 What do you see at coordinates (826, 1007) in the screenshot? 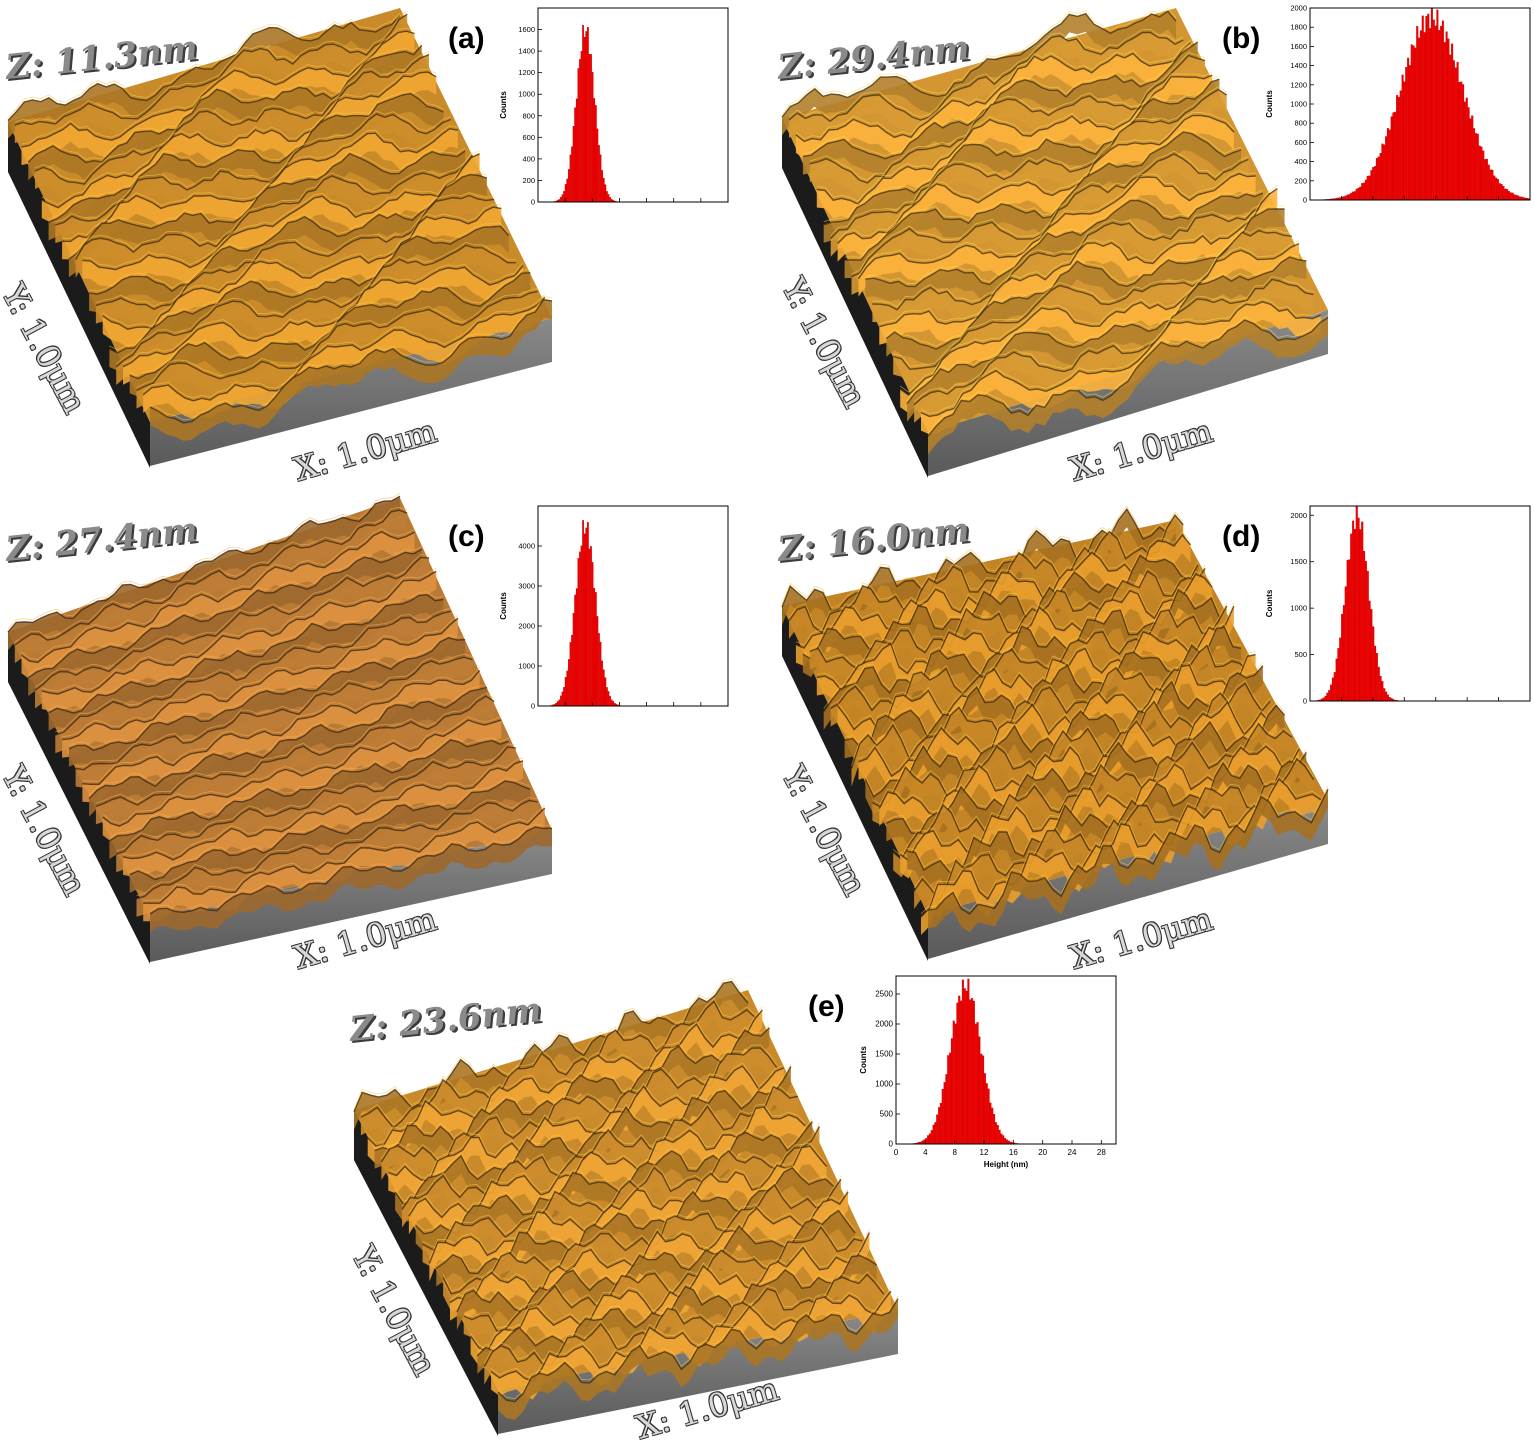
I see `panel-label-e: (e)` at bounding box center [826, 1007].